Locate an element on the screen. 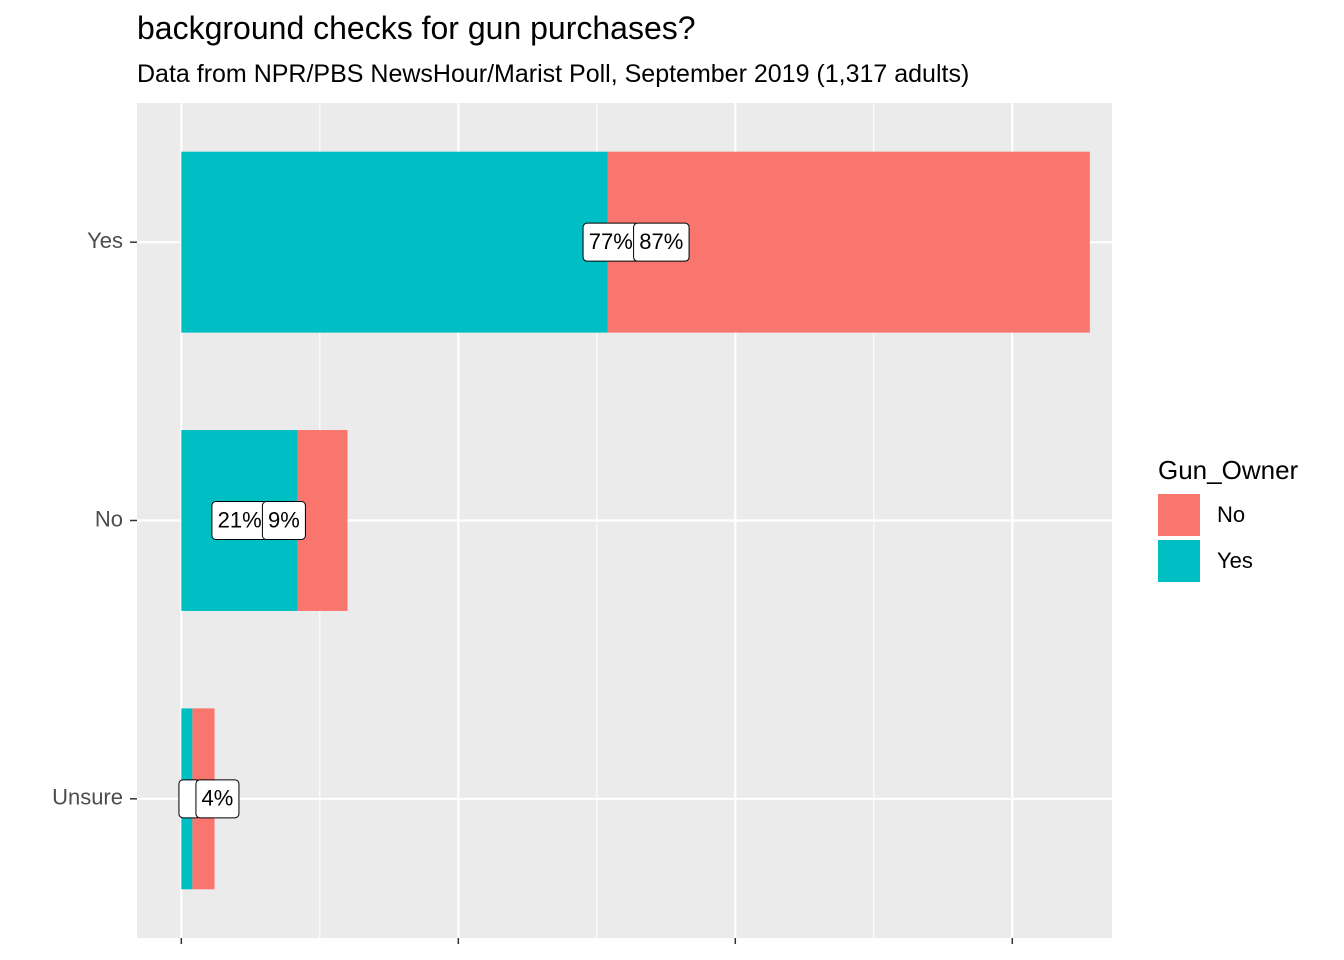  data-label-yes-yes: 77% is located at coordinates (611, 242).